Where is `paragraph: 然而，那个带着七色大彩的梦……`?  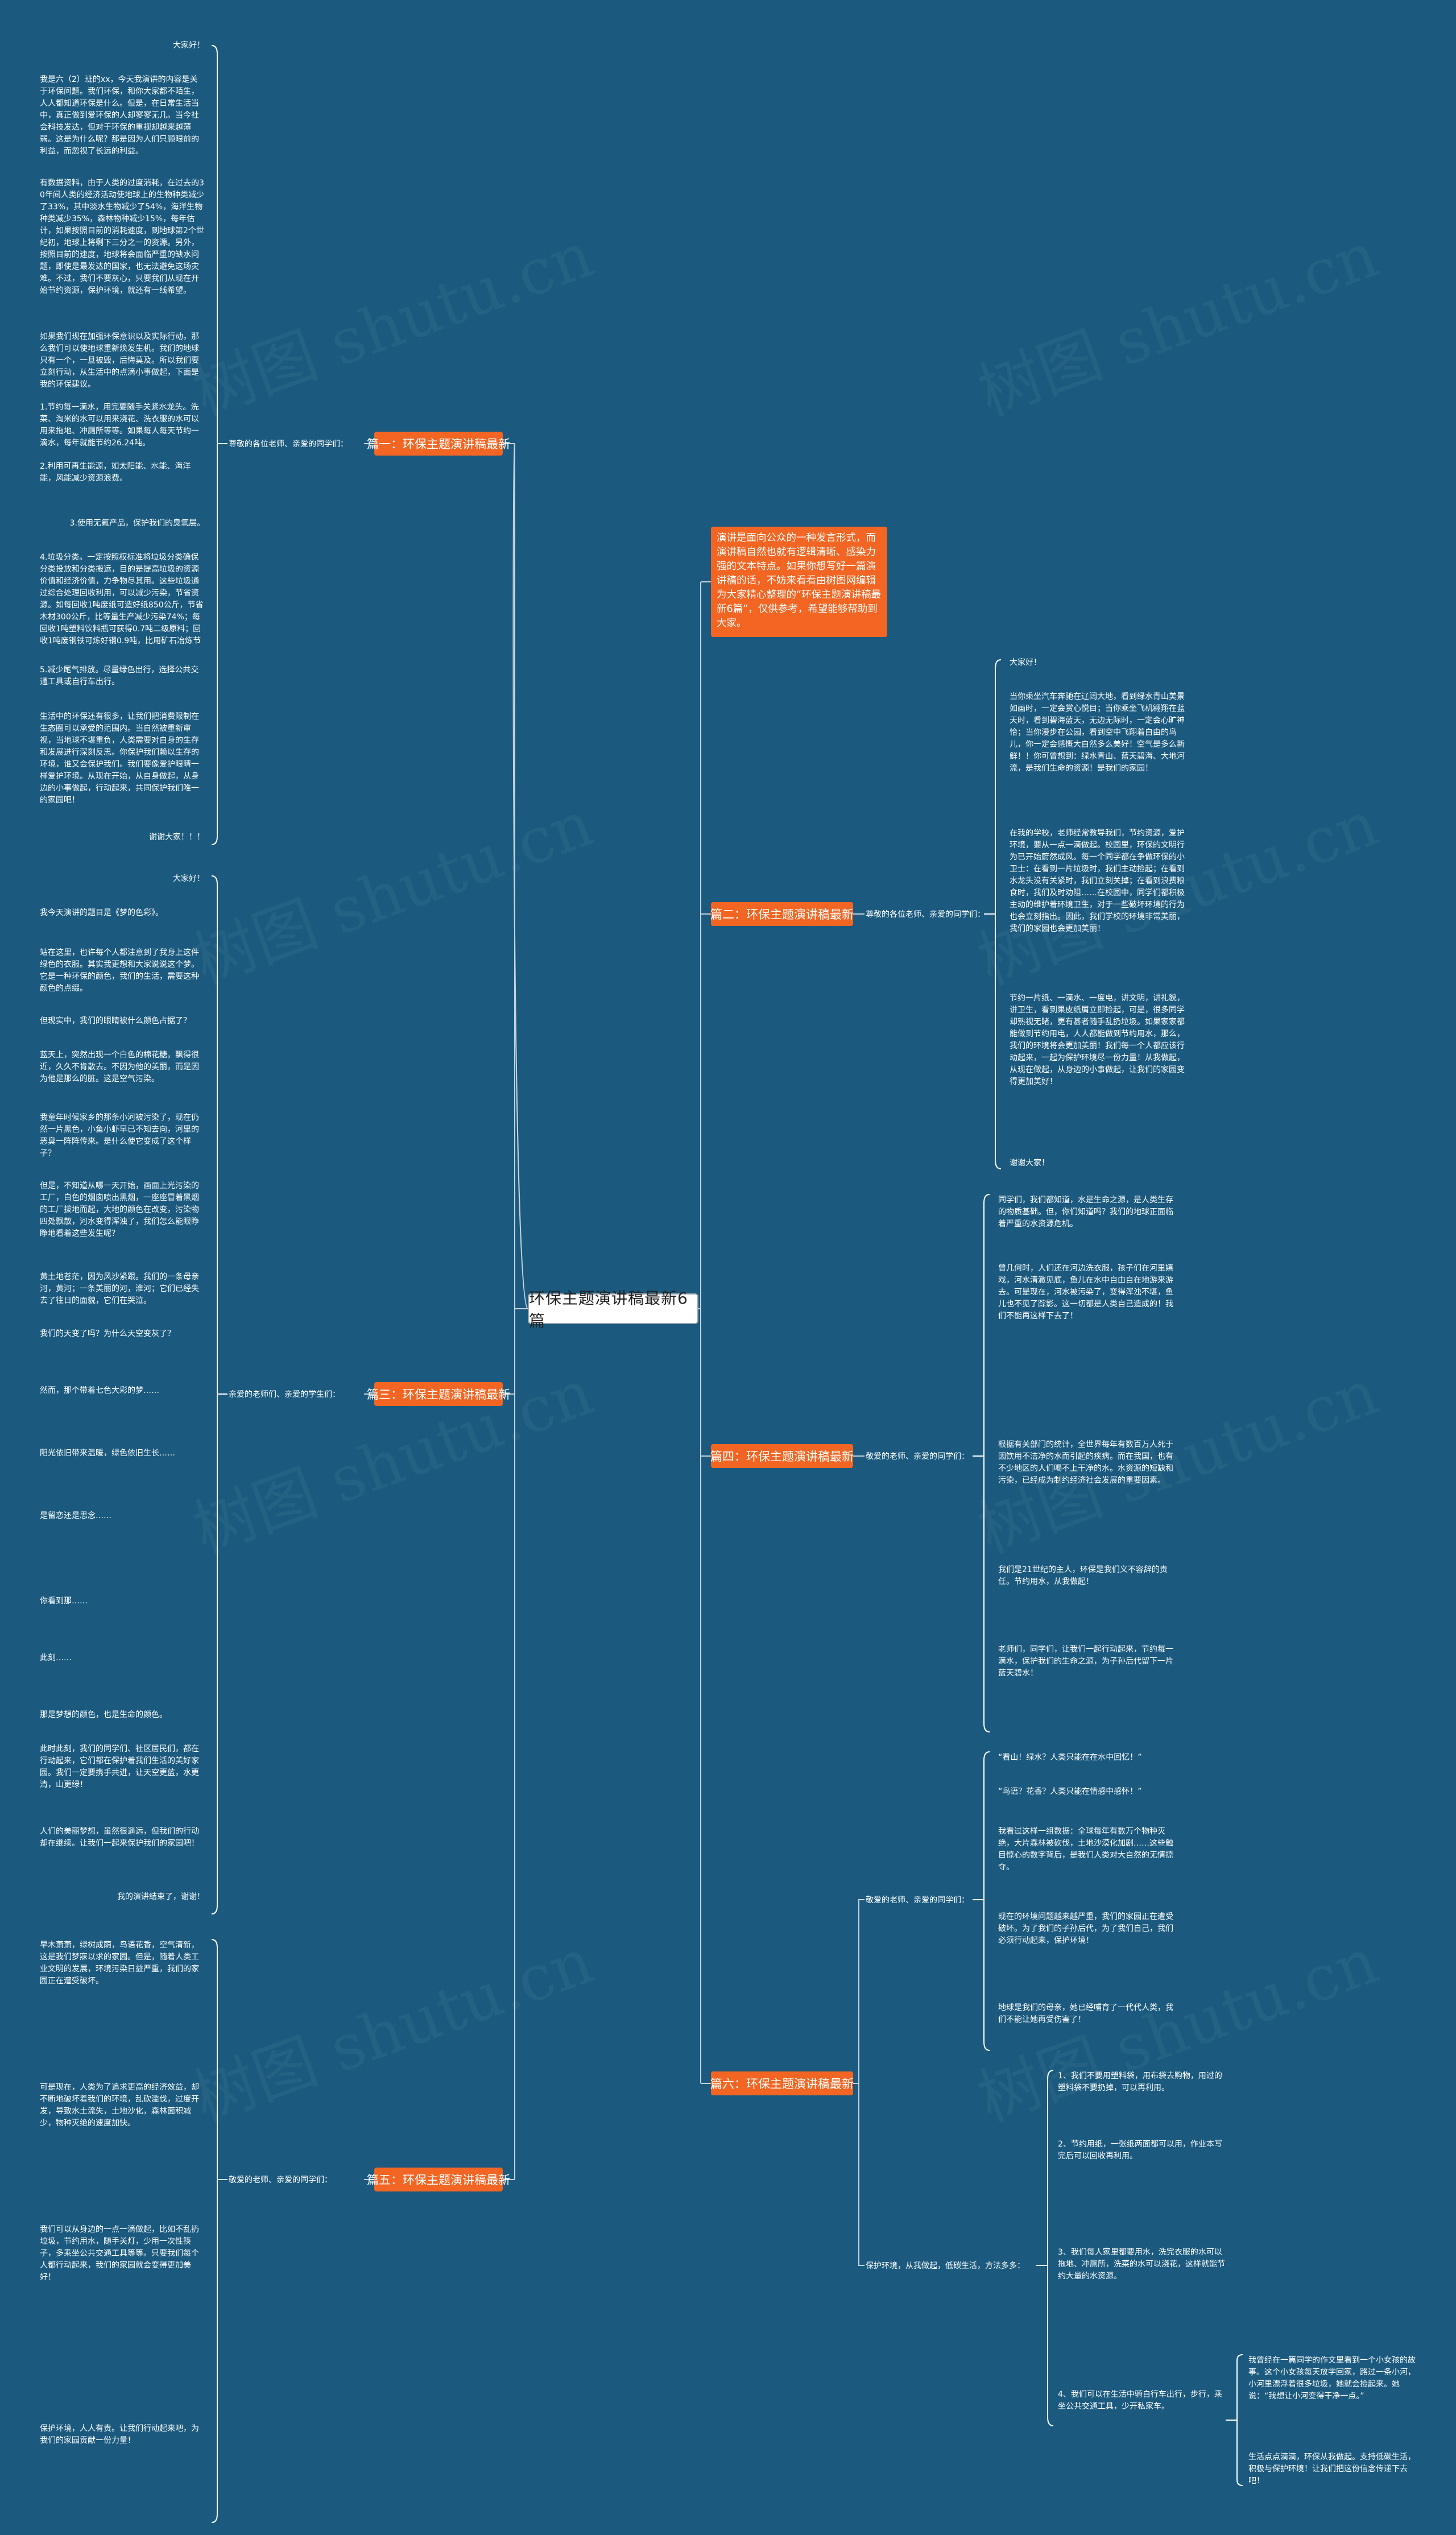 paragraph: 然而，那个带着七色大彩的梦…… is located at coordinates (99, 1390).